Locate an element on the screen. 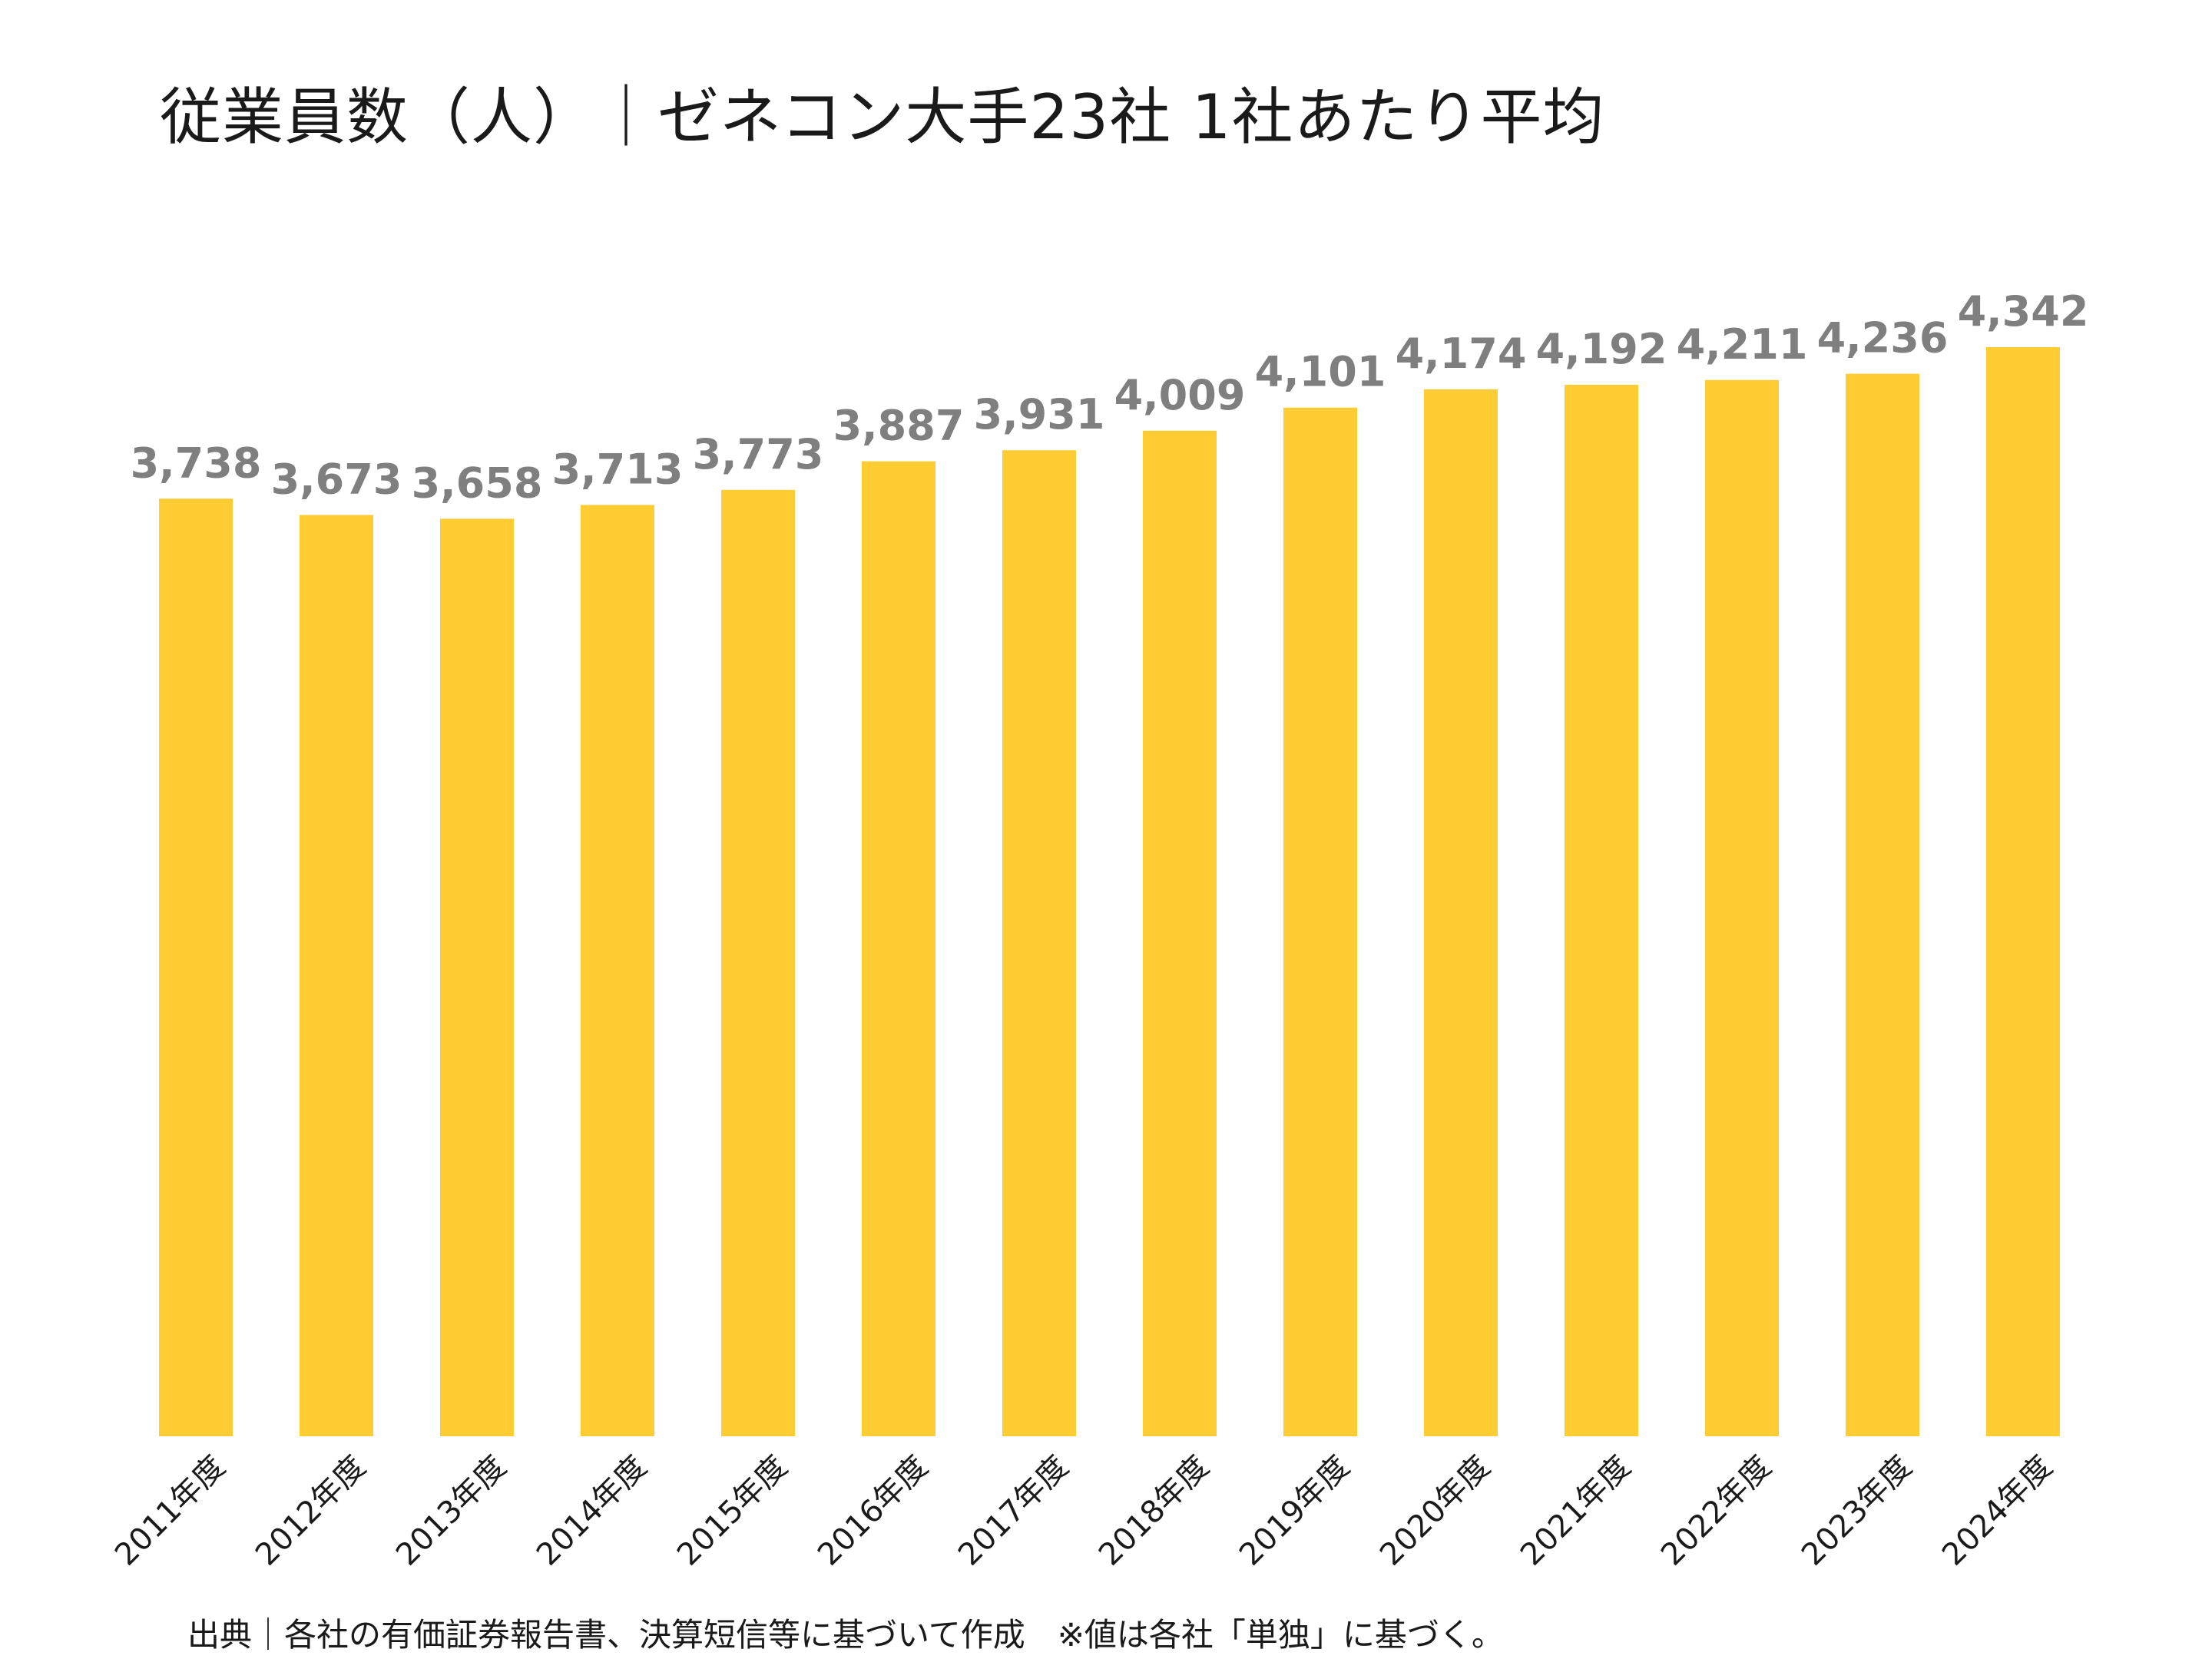  x-tick-label: 2024年度 is located at coordinates (1998, 1511).